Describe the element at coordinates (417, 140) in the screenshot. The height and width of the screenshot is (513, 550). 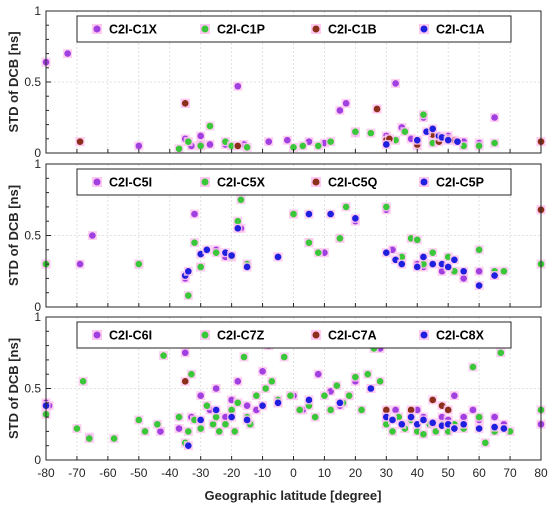
I see `data-point-c2i-c1a` at that location.